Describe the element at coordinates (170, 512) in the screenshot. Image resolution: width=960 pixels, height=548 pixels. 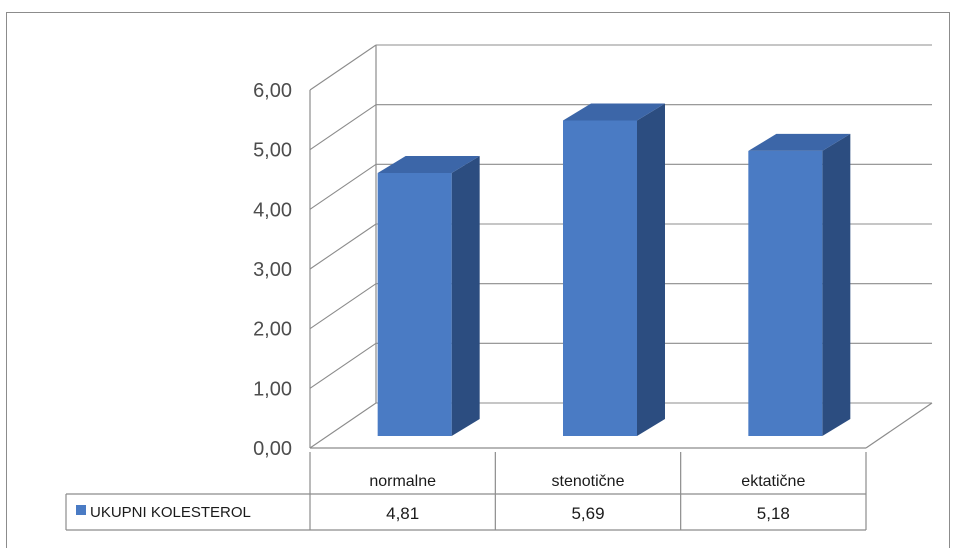
I see `series-name: UKUPNI KOLESTEROL` at that location.